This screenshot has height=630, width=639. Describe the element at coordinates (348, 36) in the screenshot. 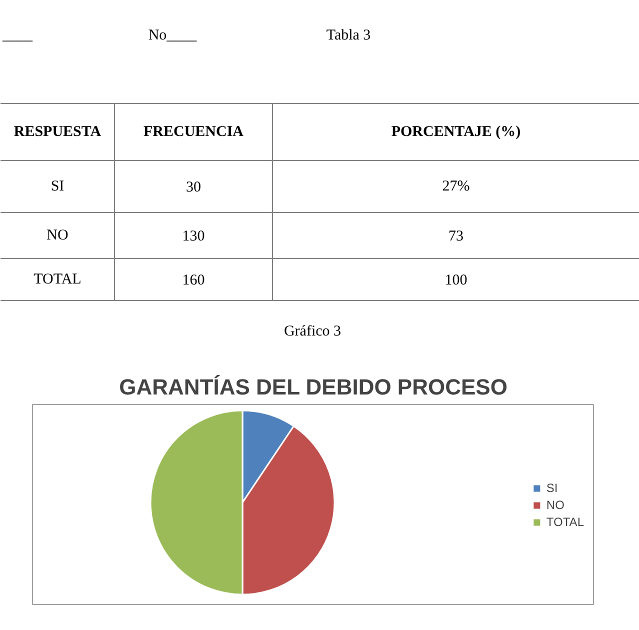

I see `text: Tabla 3` at that location.